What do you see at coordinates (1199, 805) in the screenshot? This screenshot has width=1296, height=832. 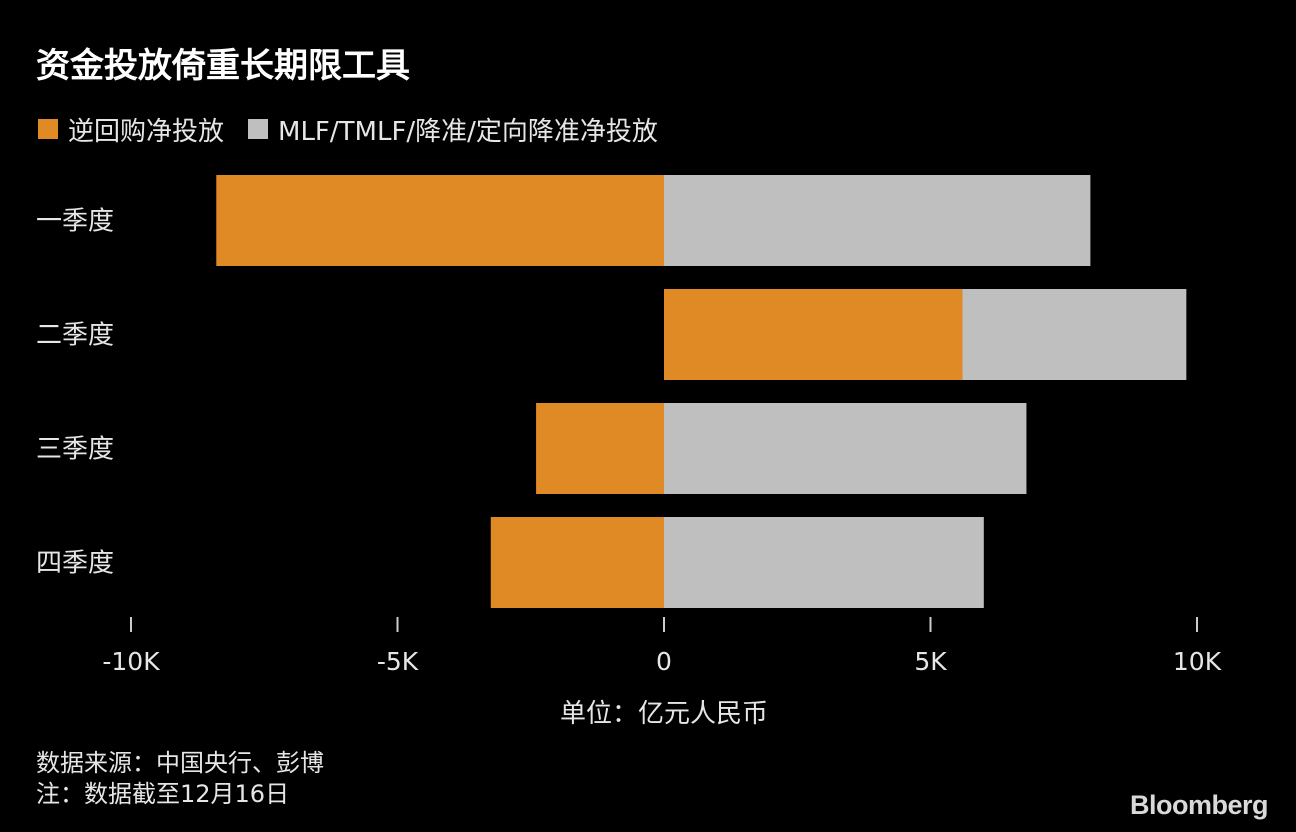 I see `bloomberg-logo: Bloomberg` at bounding box center [1199, 805].